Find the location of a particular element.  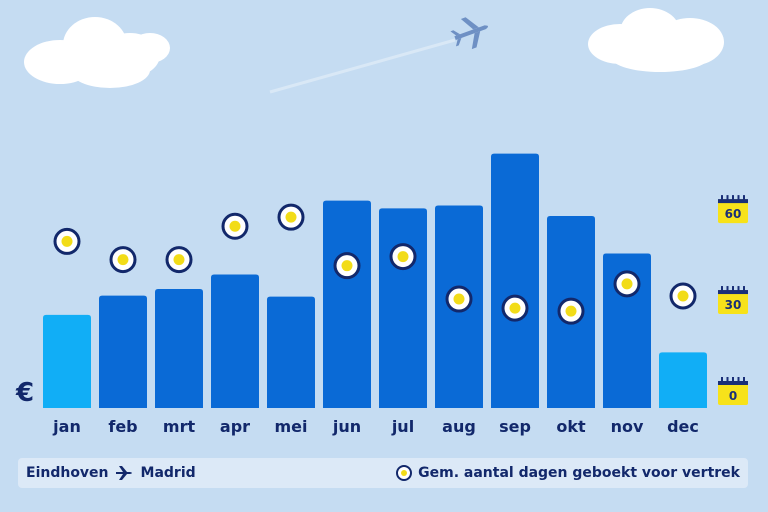

euro-icon: € is located at coordinates (25, 393).